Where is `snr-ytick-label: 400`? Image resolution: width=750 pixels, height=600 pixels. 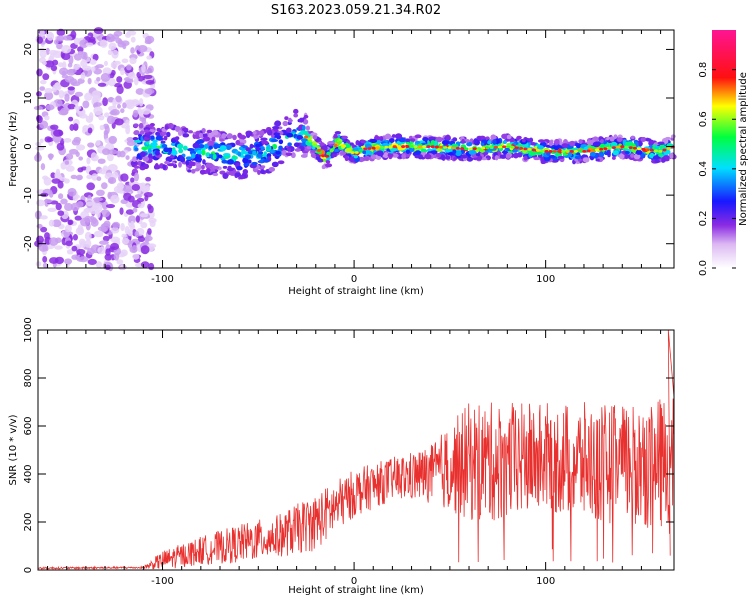 snr-ytick-label: 400 is located at coordinates (28, 473).